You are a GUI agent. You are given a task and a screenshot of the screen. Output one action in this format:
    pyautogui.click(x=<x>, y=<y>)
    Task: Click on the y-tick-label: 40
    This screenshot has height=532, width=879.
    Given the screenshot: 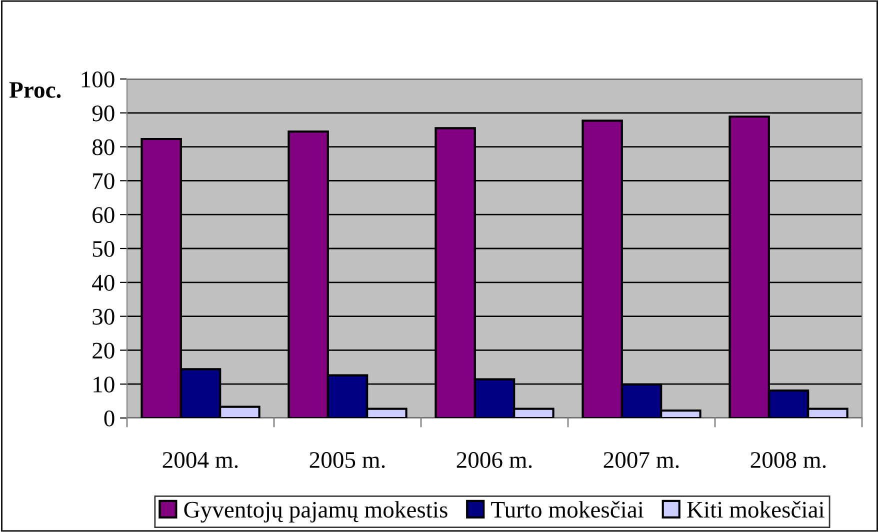 What is the action you would take?
    pyautogui.click(x=103, y=282)
    